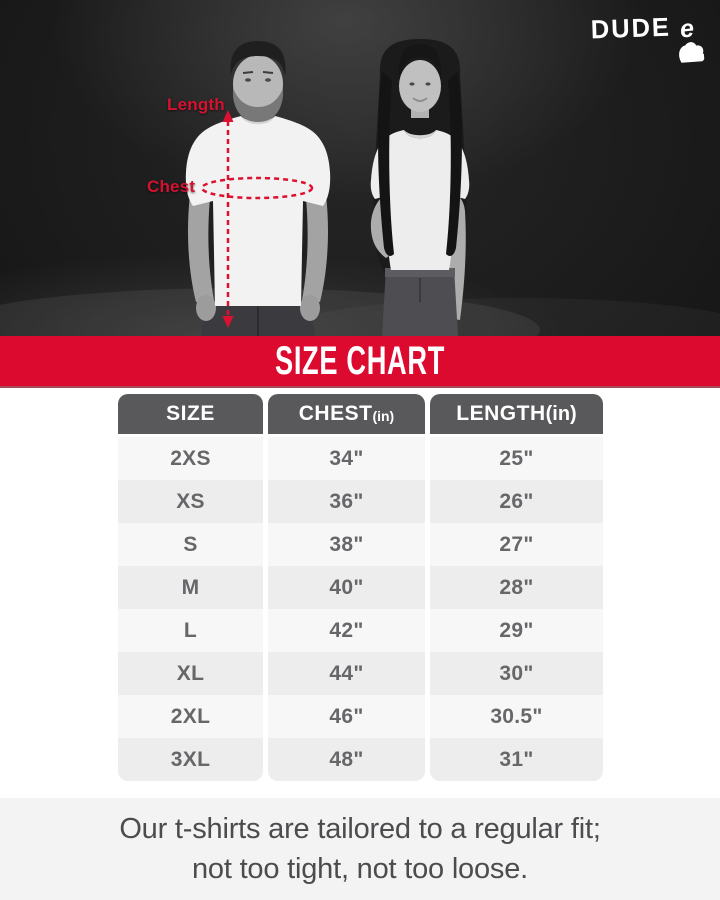 Image resolution: width=720 pixels, height=900 pixels. What do you see at coordinates (258, 72) in the screenshot?
I see `man-eyebrows` at bounding box center [258, 72].